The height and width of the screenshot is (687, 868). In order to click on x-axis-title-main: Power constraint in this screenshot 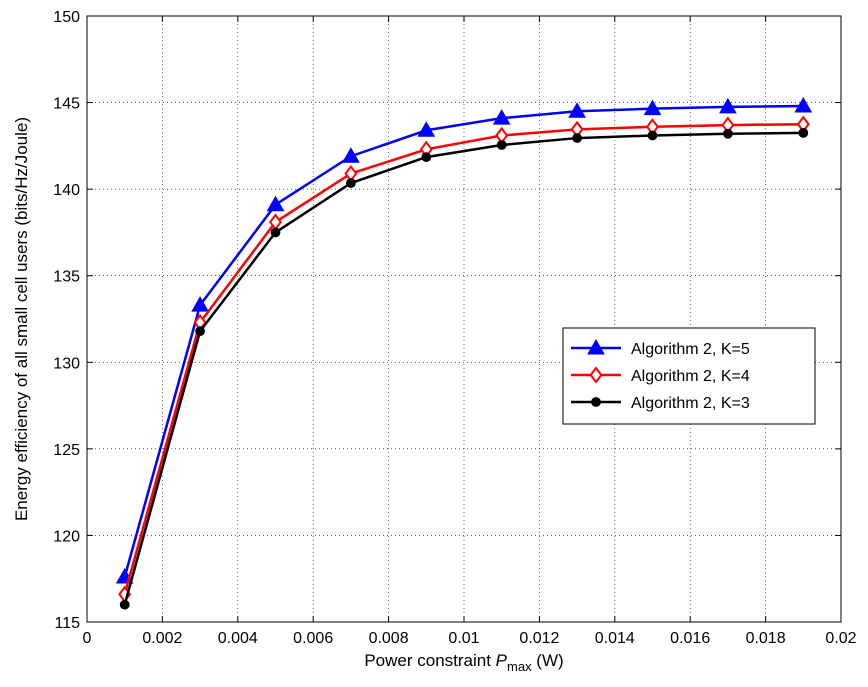, I will do `click(429, 660)`.